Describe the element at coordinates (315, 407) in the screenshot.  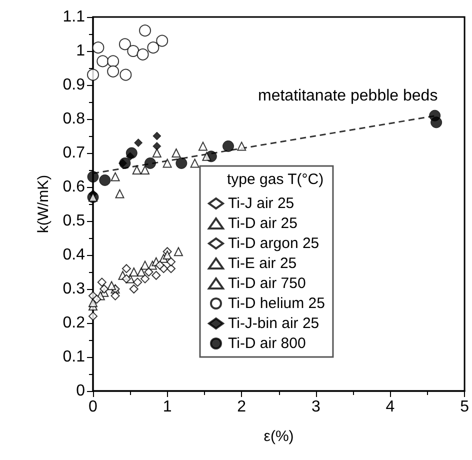
I see `x-tick-label: 3` at that location.